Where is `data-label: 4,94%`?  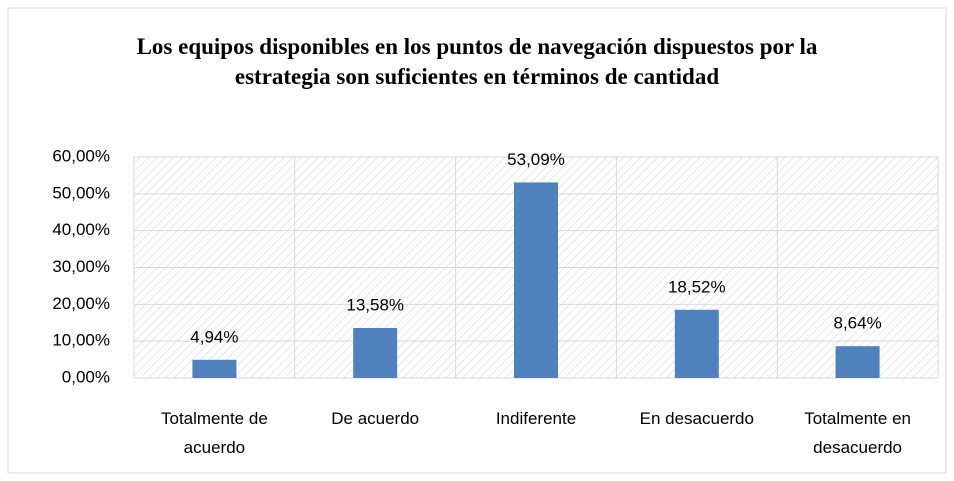 data-label: 4,94% is located at coordinates (214, 336).